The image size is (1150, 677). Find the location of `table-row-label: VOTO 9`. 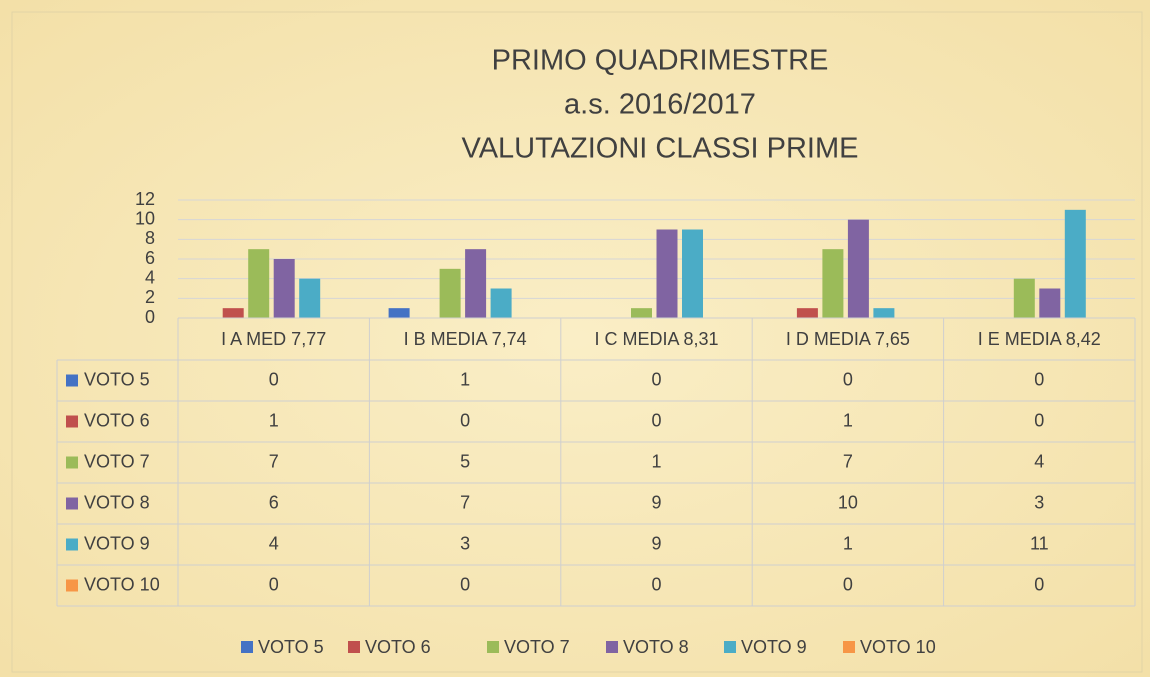

table-row-label: VOTO 9 is located at coordinates (117, 543).